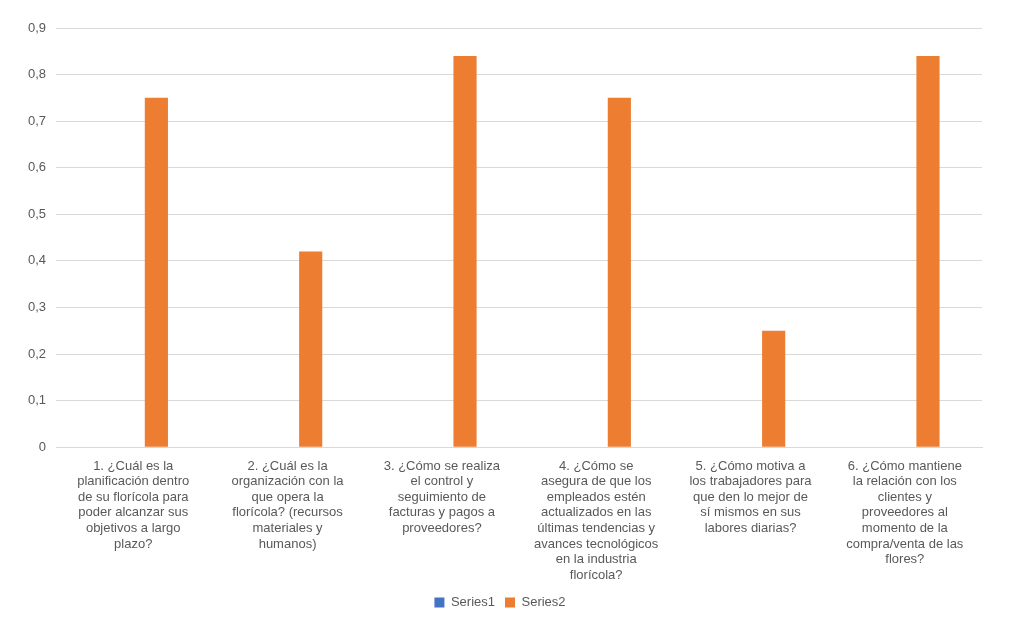 Image resolution: width=1010 pixels, height=632 pixels. I want to click on y-tick-label: 0,3, so click(37, 307).